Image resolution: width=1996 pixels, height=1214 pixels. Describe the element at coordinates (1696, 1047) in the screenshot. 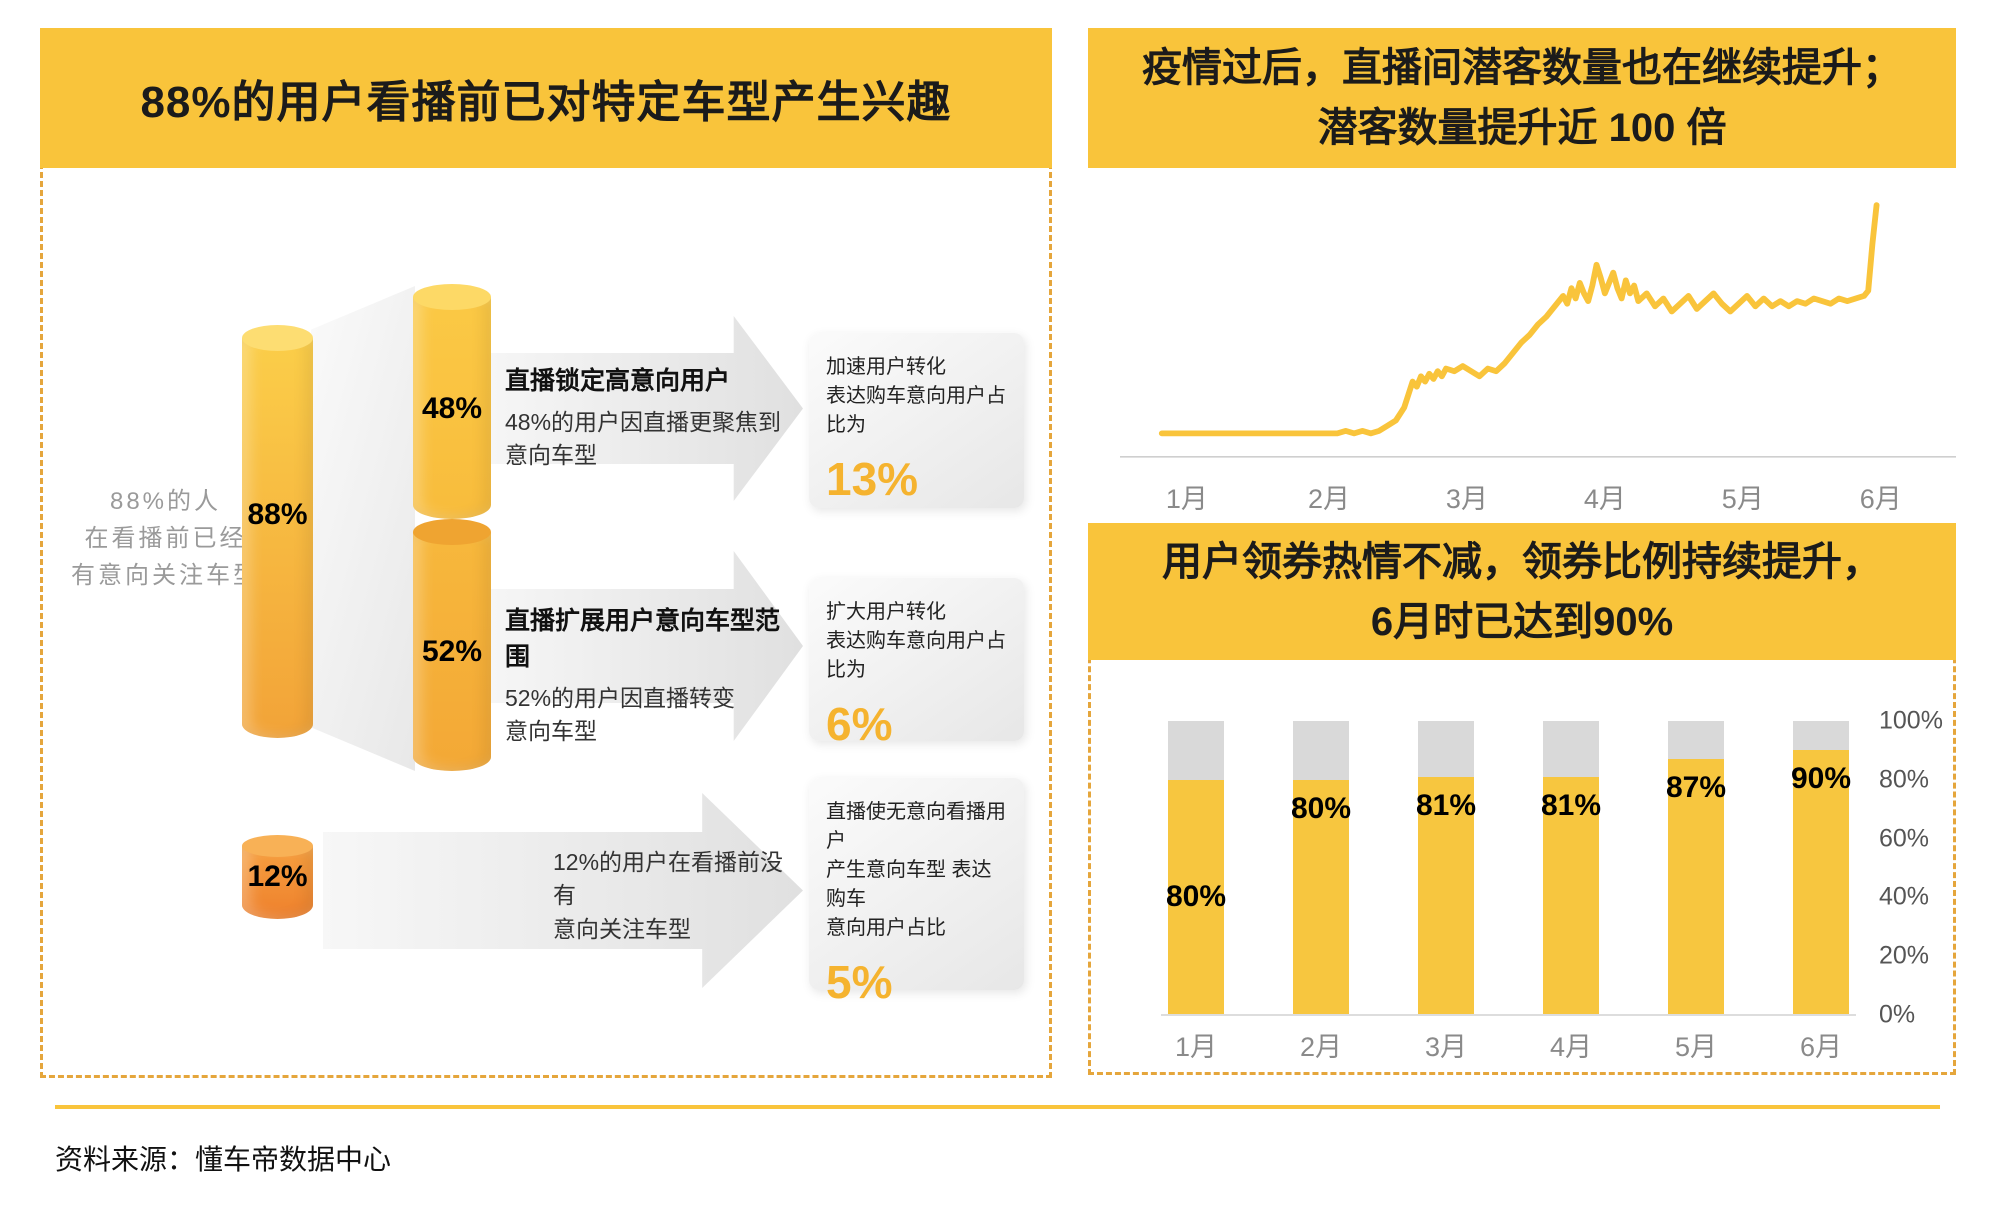

I see `bar-x-label: 5月` at that location.